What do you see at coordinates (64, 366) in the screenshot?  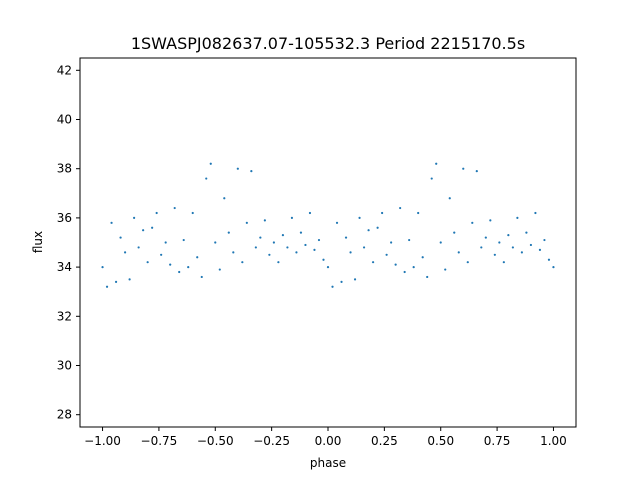 I see `y-tick-label: 30` at bounding box center [64, 366].